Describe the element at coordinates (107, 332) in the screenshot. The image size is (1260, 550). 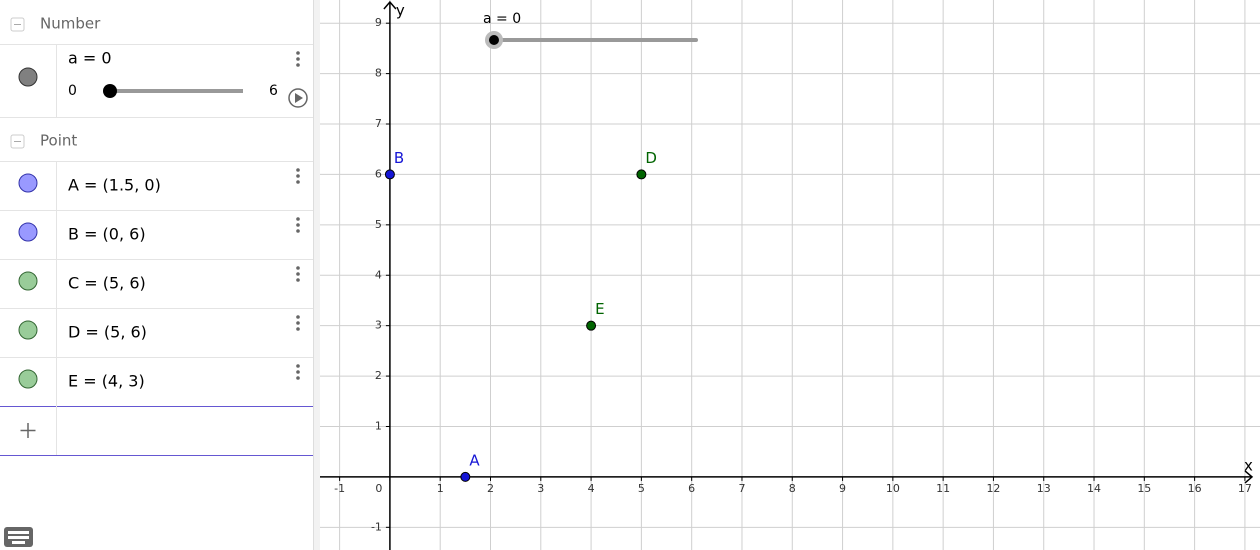
I see `item-definition: D = (5, 6)` at that location.